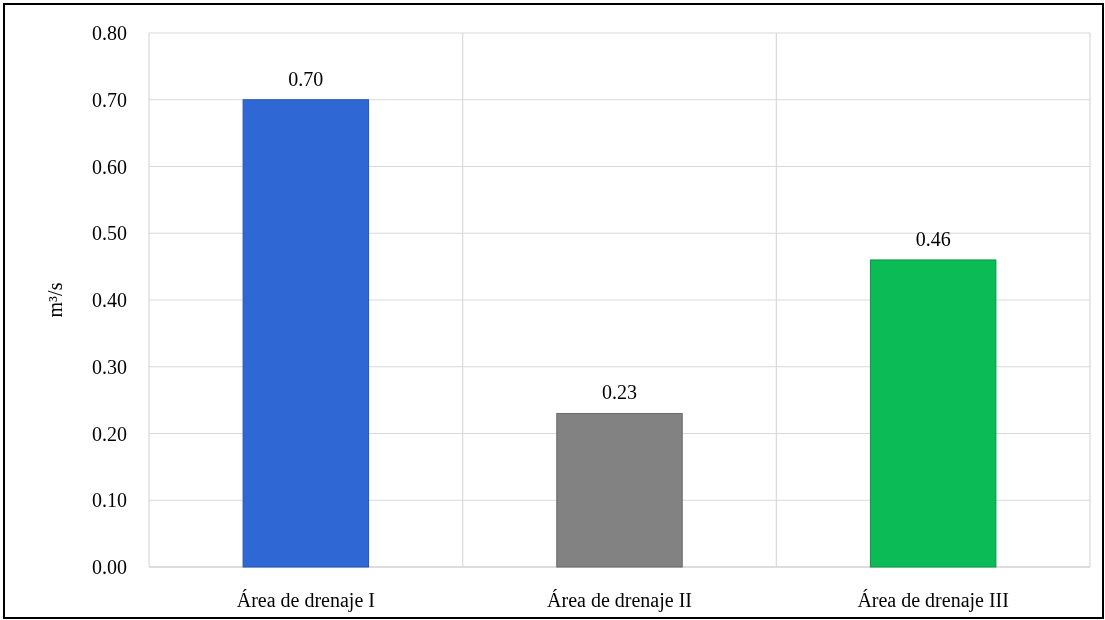  I want to click on data-label: 0.70, so click(306, 78).